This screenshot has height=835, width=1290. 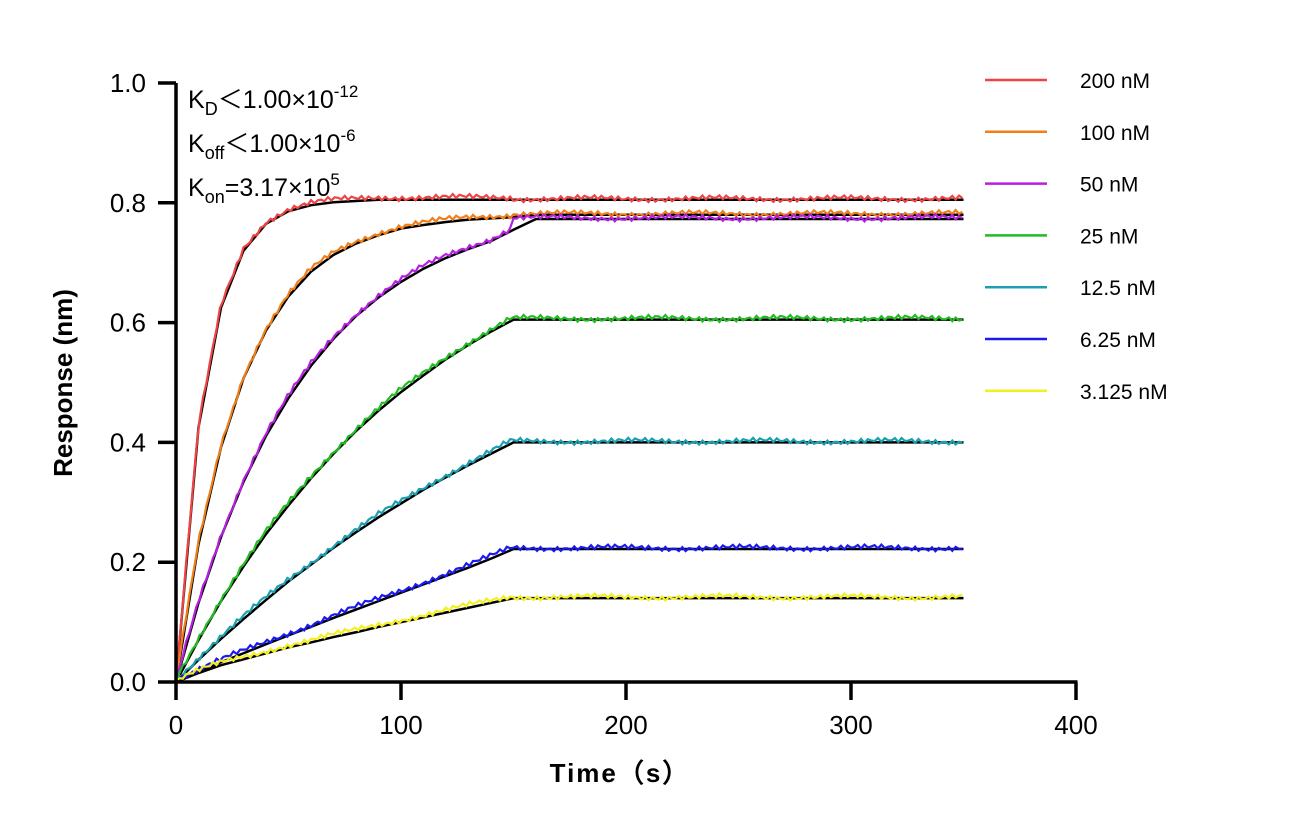 What do you see at coordinates (128, 682) in the screenshot?
I see `y-tick-label: 0.0` at bounding box center [128, 682].